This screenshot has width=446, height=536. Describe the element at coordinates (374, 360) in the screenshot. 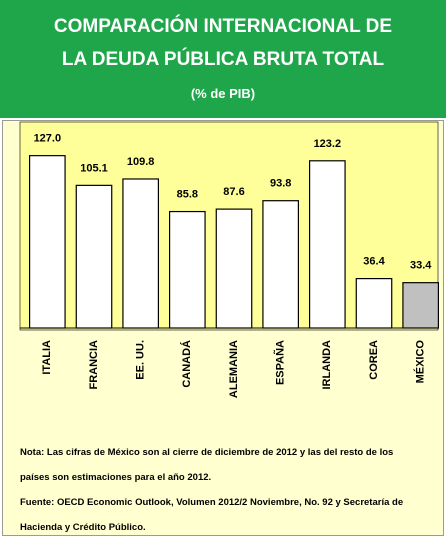

I see `x-tick-label: COREA` at that location.